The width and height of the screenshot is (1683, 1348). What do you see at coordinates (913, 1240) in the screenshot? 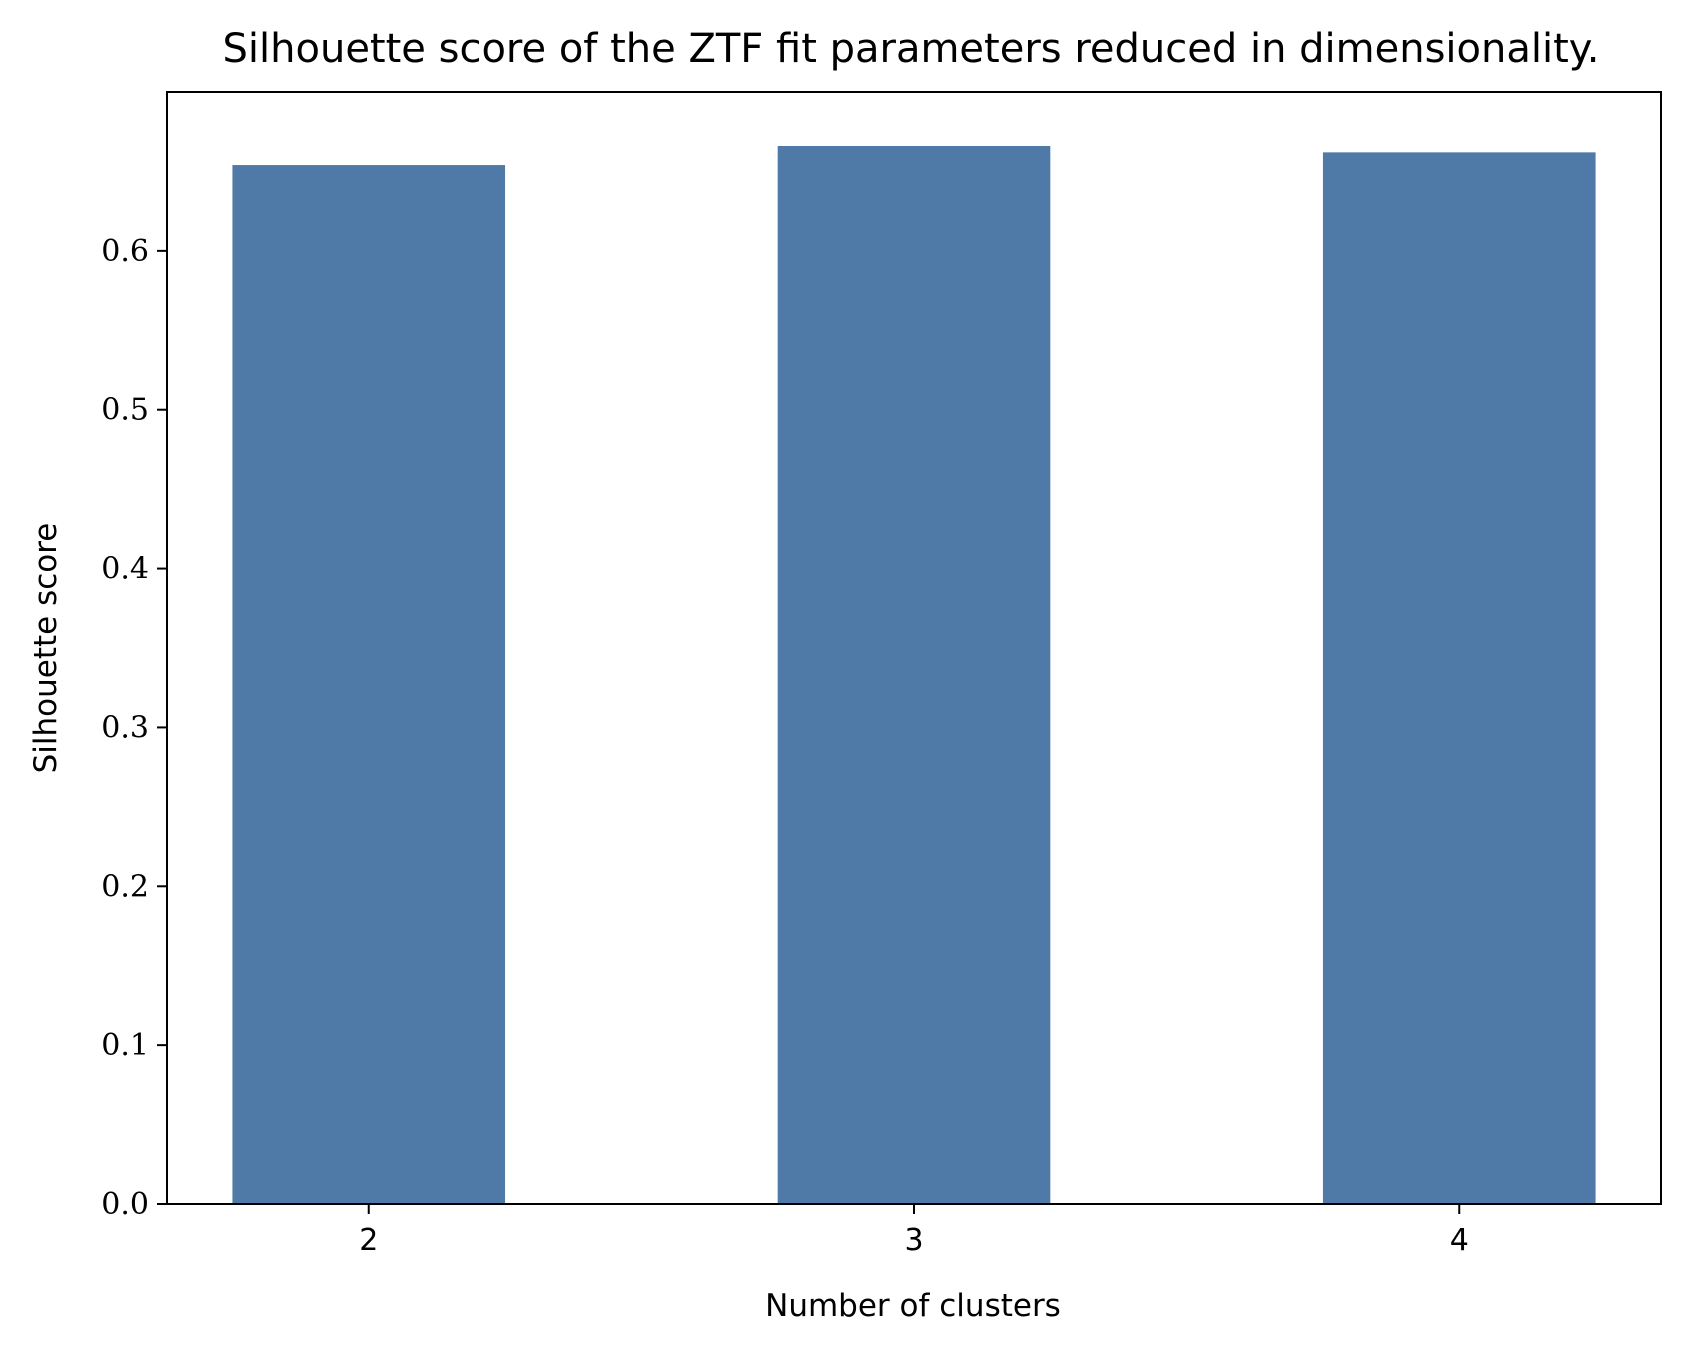
I see `x-tick-label-3: 3` at bounding box center [913, 1240].